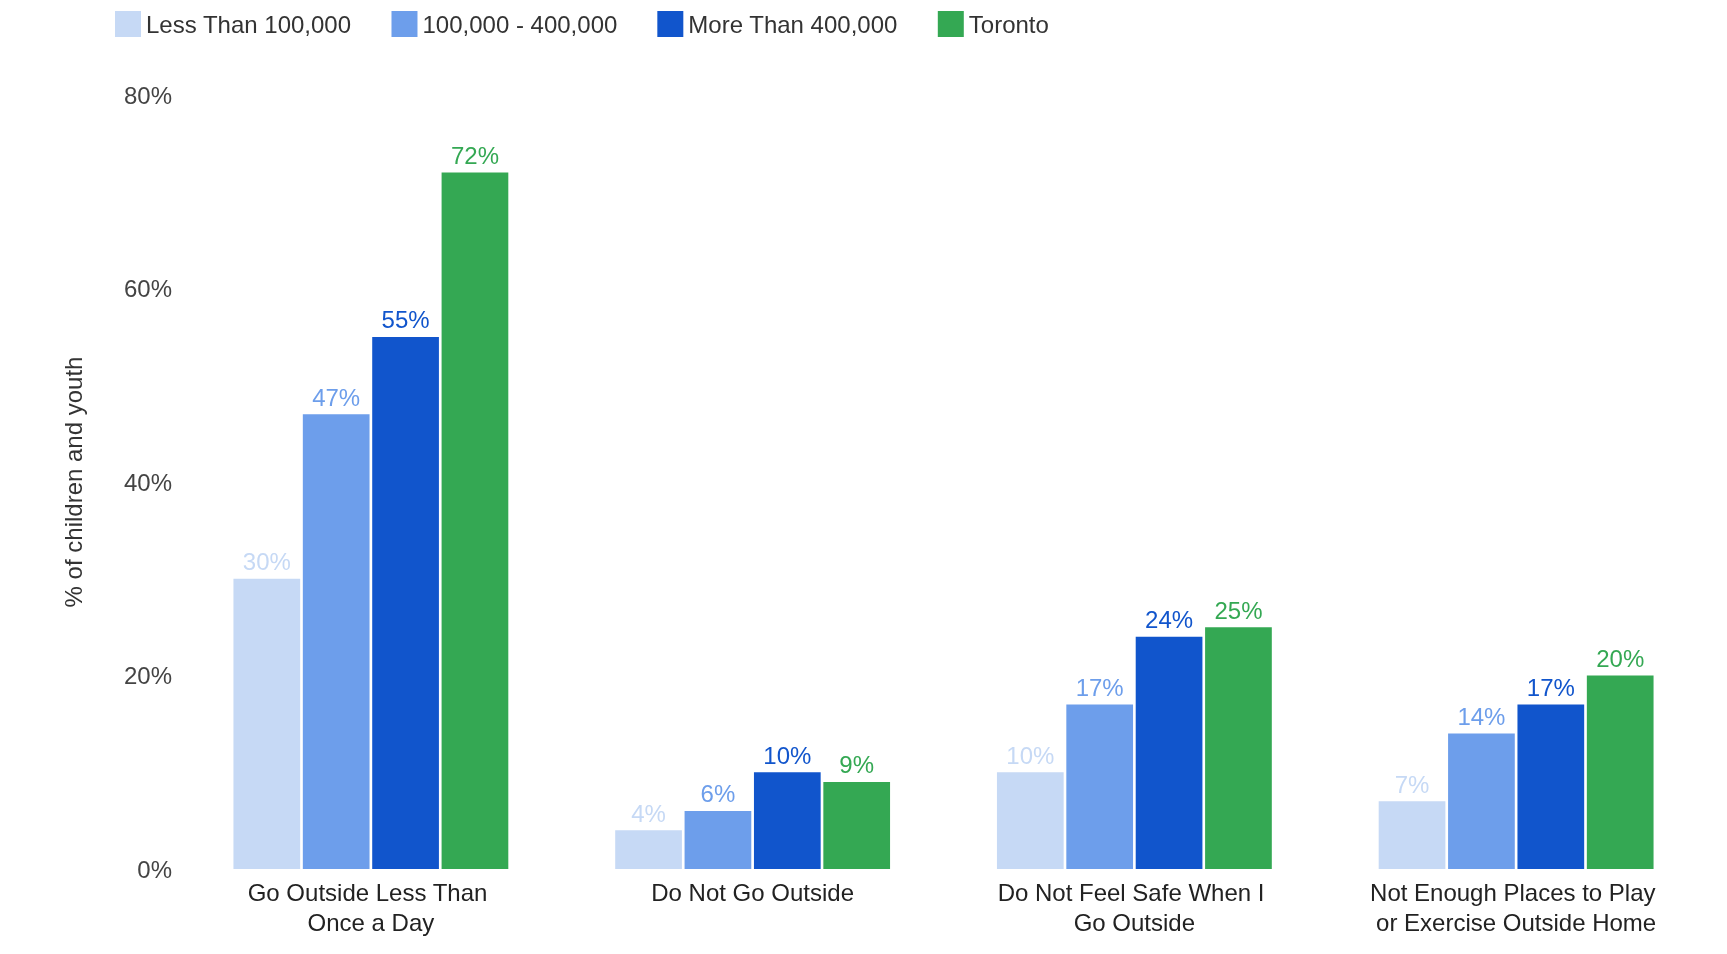 The height and width of the screenshot is (954, 1727). I want to click on y-axis-title: % of children and youth, so click(73, 482).